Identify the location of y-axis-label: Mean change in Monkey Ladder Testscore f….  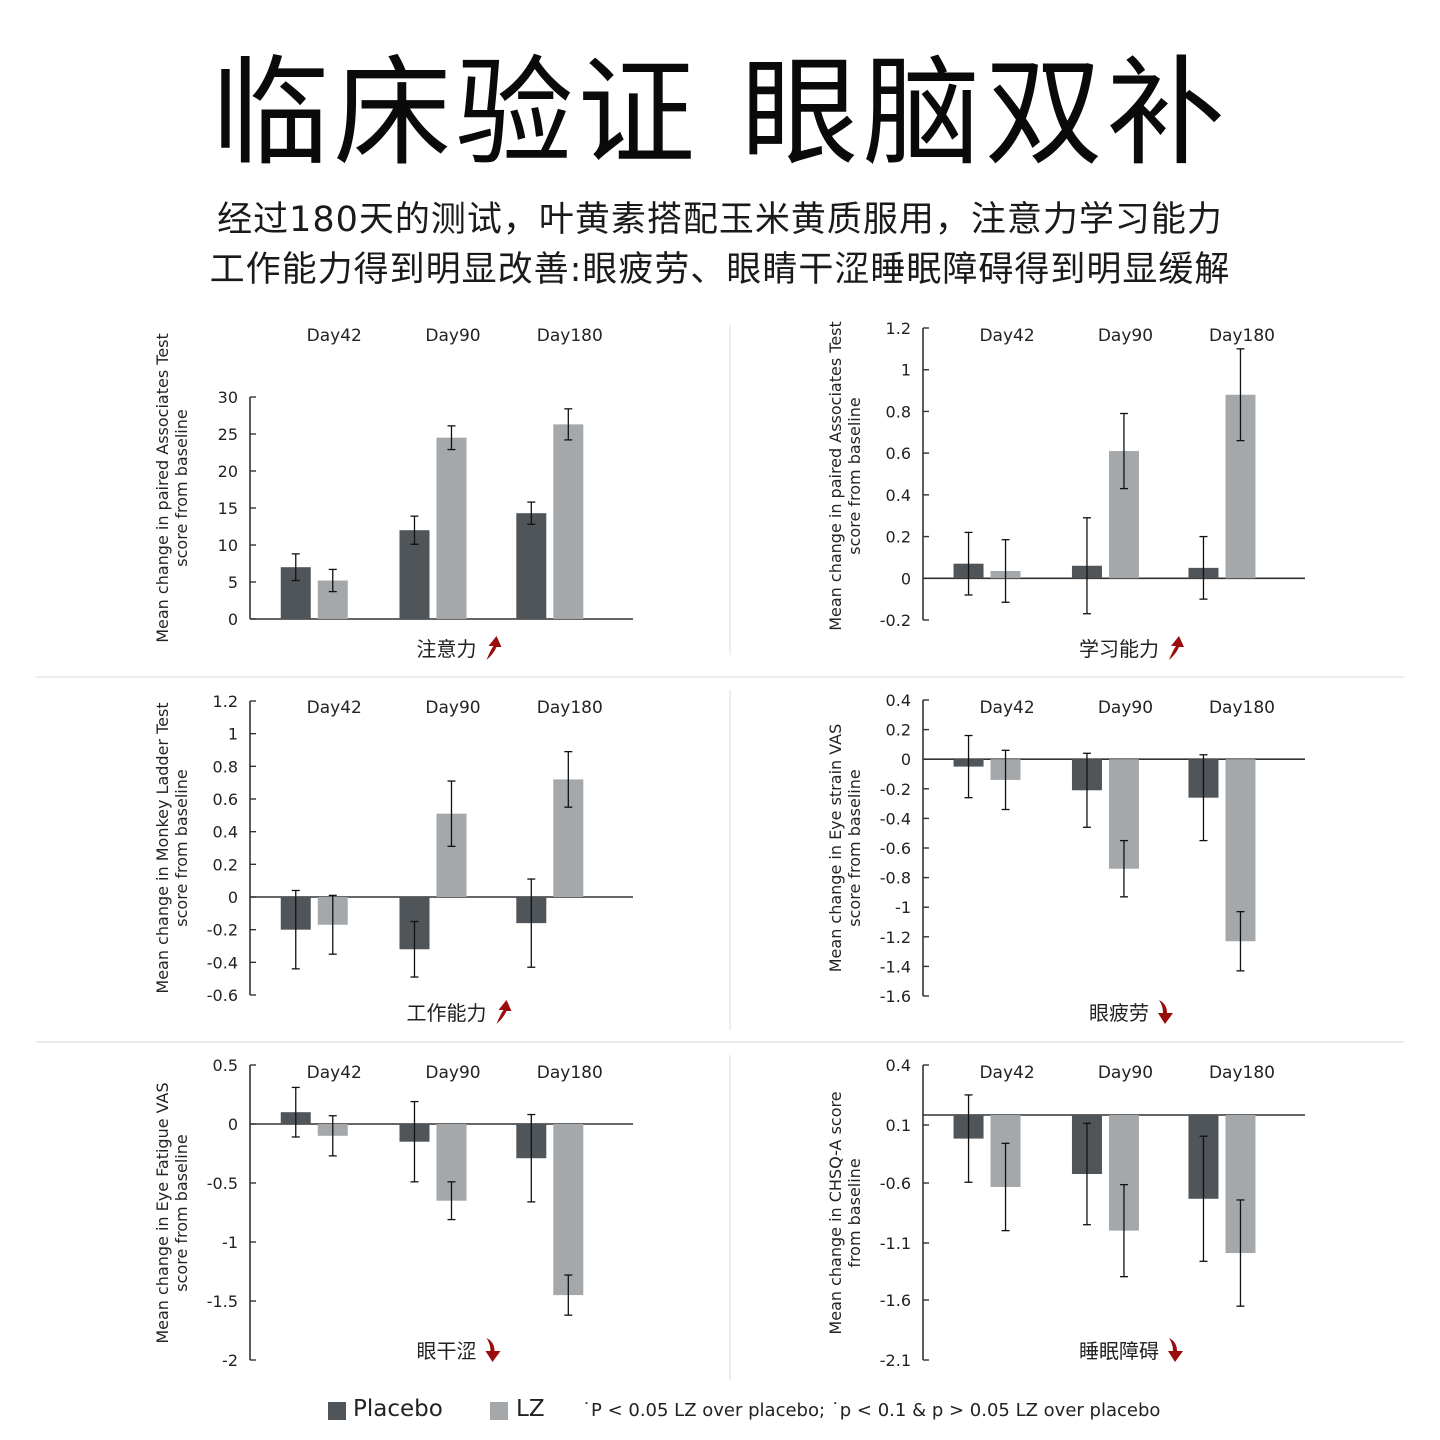
(172, 847).